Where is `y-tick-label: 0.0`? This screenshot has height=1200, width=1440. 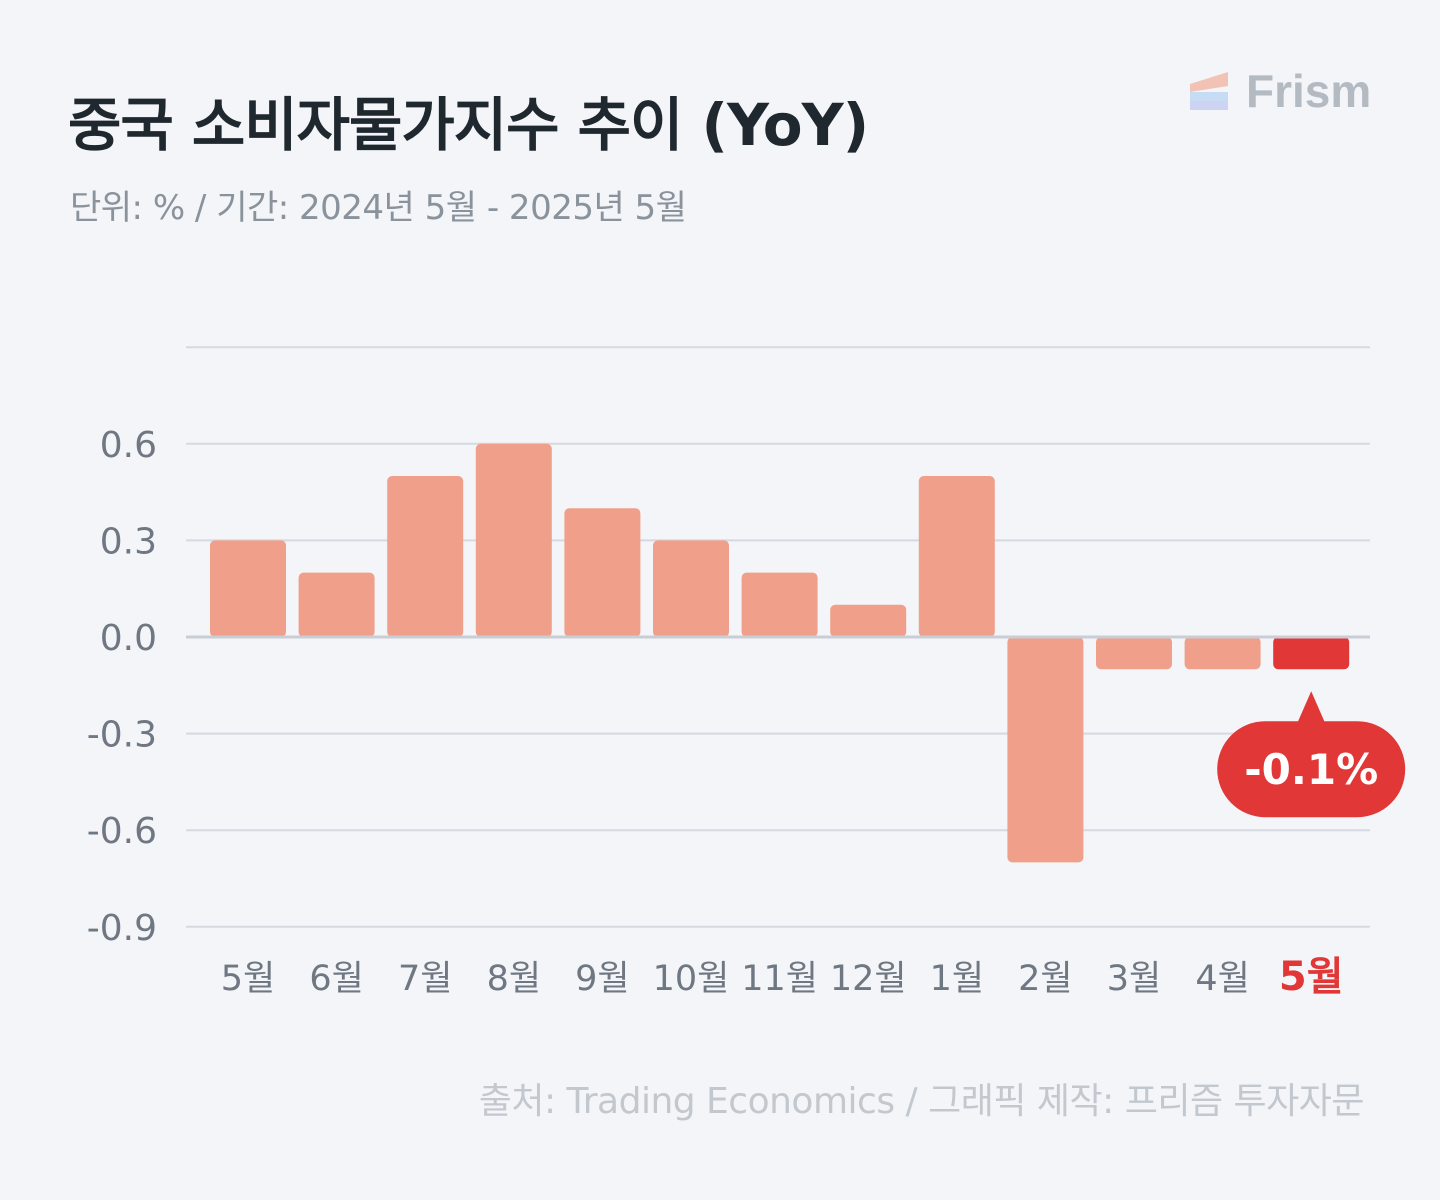 y-tick-label: 0.0 is located at coordinates (128, 638).